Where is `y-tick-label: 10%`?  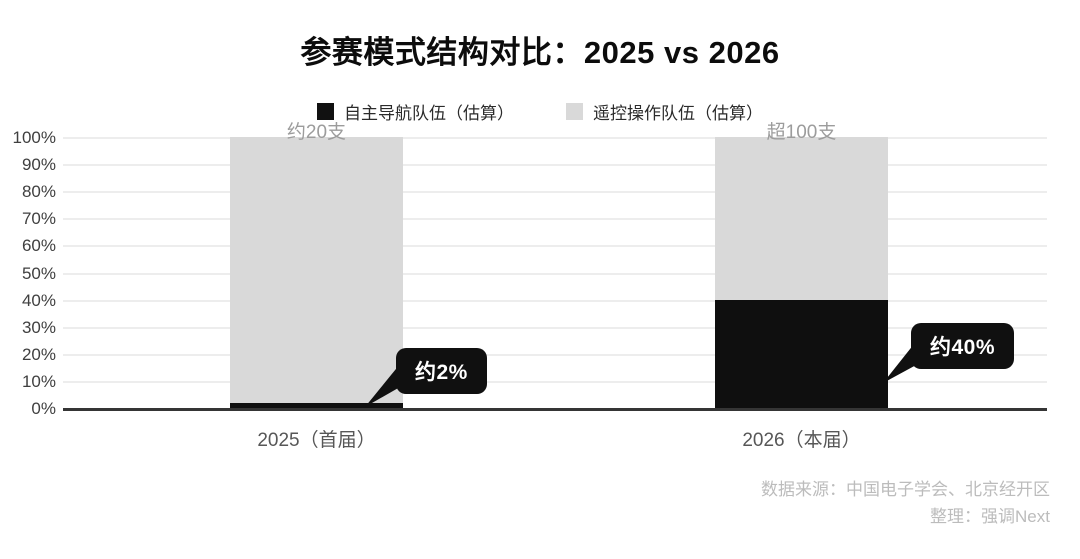
y-tick-label: 10% is located at coordinates (38, 381).